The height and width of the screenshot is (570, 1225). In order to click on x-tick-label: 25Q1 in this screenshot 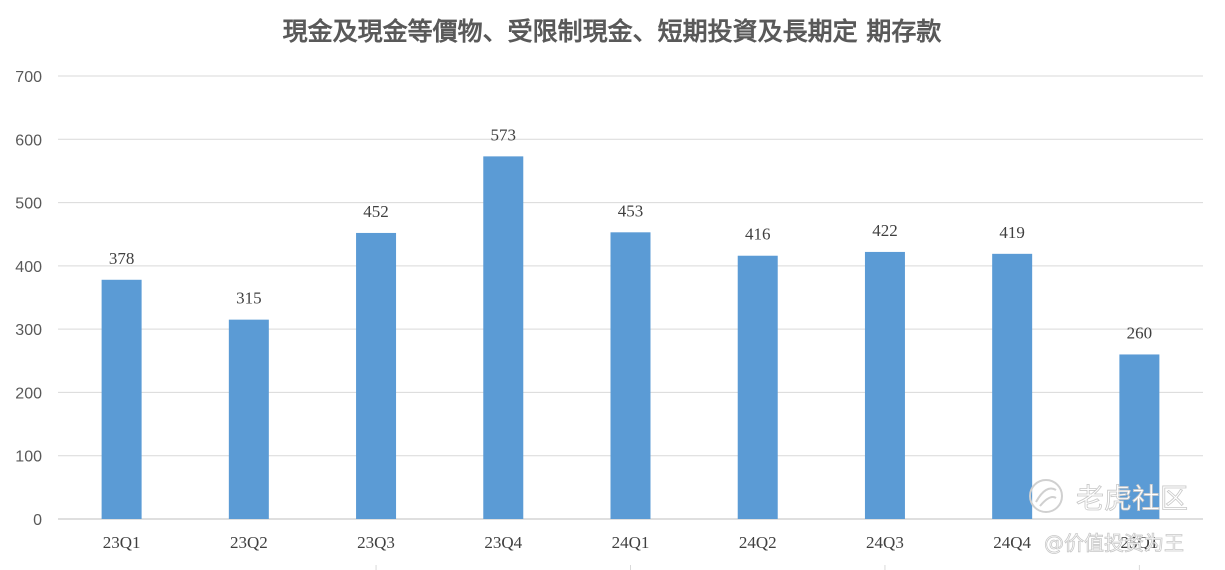, I will do `click(1139, 542)`.